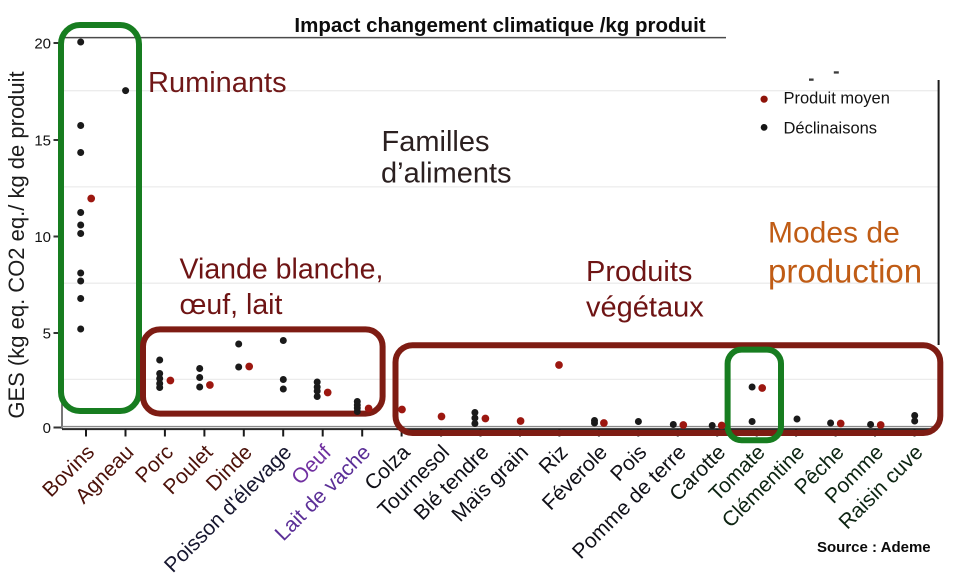 The height and width of the screenshot is (582, 956). Describe the element at coordinates (42, 141) in the screenshot. I see `svg-text: 15` at that location.